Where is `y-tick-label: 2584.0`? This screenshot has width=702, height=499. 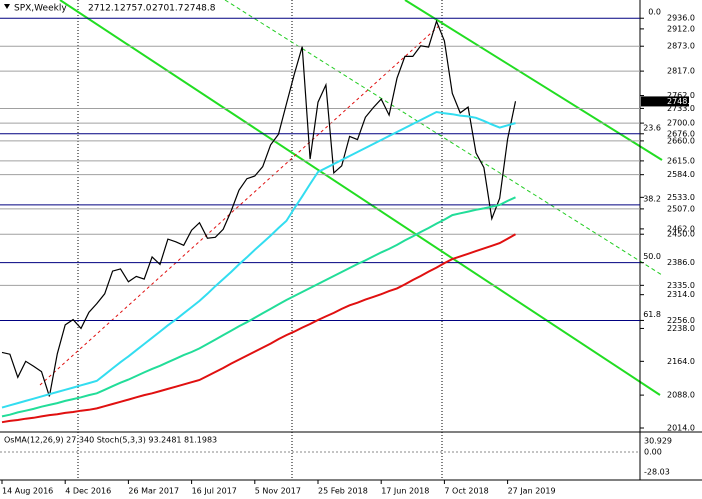 y-tick-label: 2584.0 is located at coordinates (681, 174).